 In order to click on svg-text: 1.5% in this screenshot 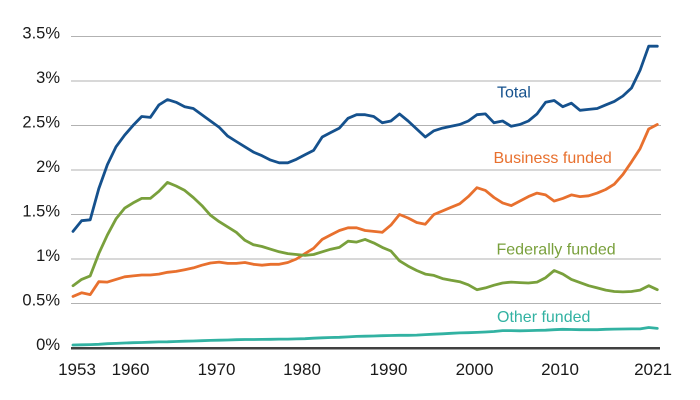, I will do `click(41, 212)`.